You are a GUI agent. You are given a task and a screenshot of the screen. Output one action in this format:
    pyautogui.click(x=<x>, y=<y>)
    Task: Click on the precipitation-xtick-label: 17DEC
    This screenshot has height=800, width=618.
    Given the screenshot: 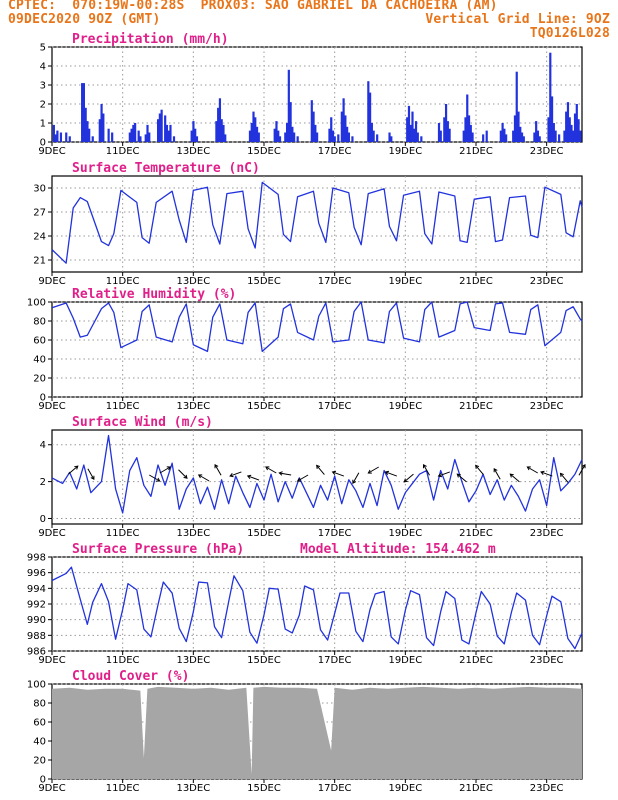 What is the action you would take?
    pyautogui.click(x=335, y=151)
    